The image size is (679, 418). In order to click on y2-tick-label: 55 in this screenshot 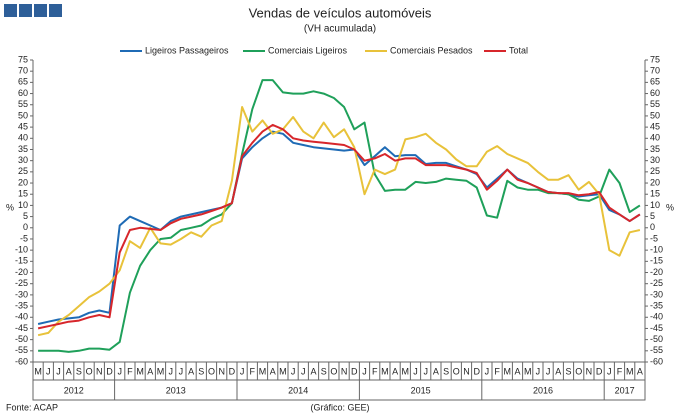, I will do `click(655, 104)`.